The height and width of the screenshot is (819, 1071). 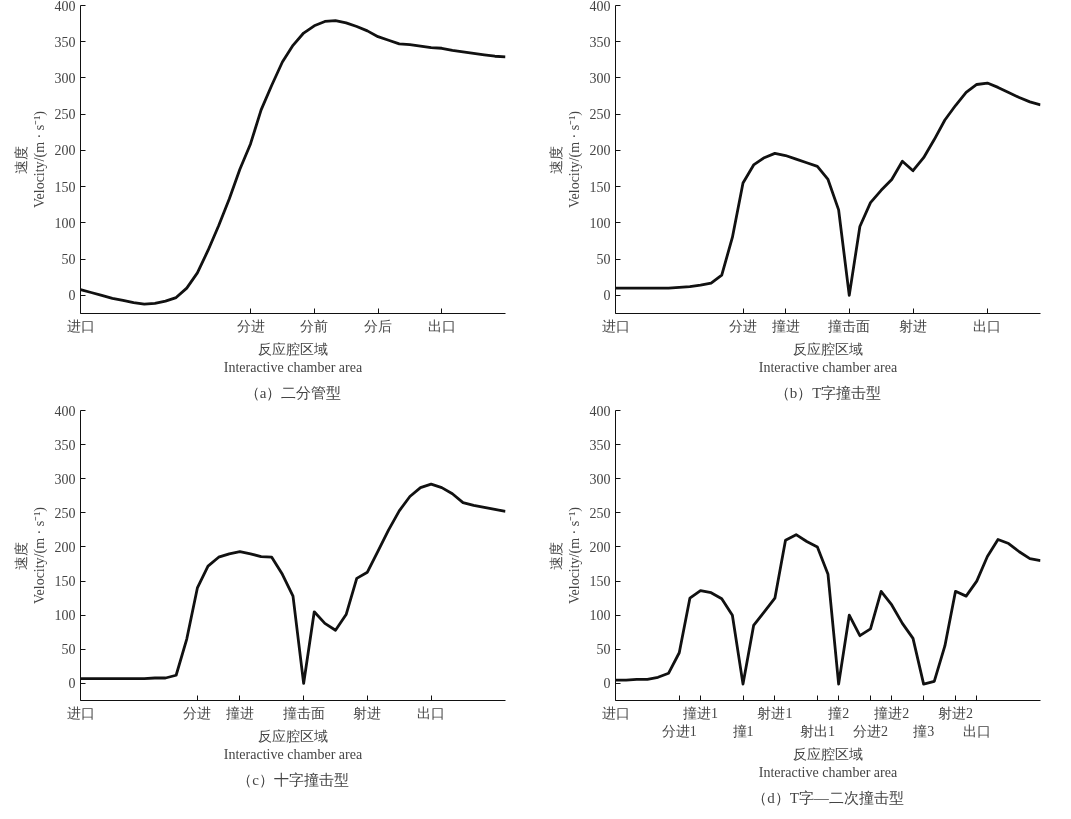 I want to click on x-tick-label: 分进1, so click(x=679, y=731).